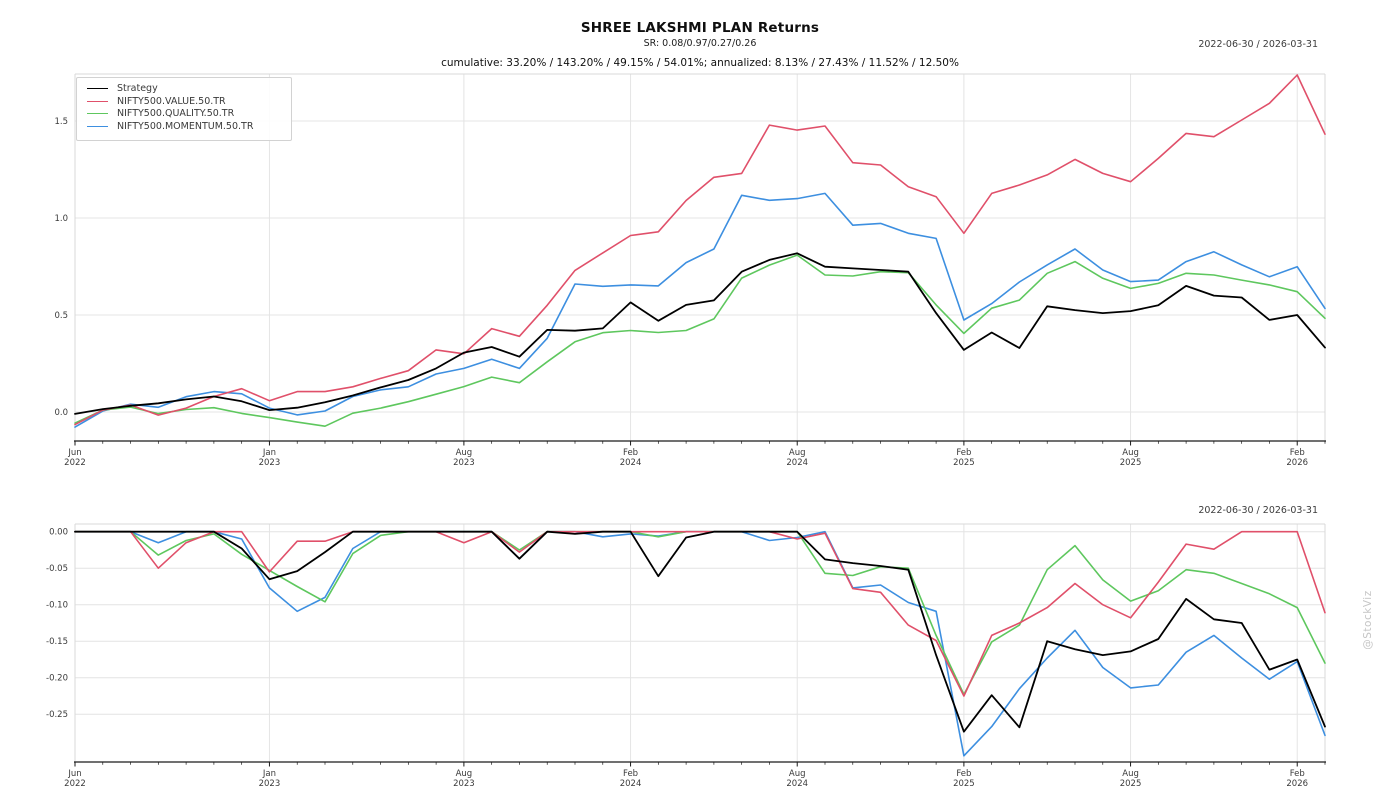 The image size is (1400, 800). I want to click on y-tick-label: -0.15, so click(57, 642).